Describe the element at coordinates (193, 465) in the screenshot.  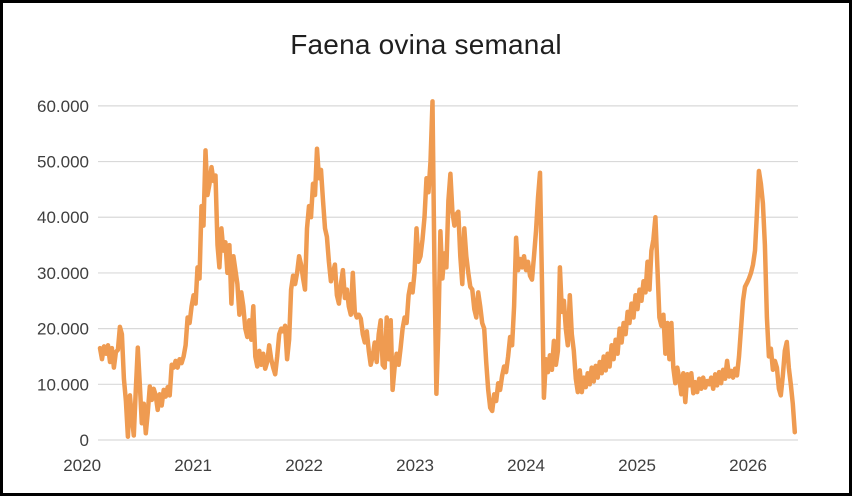
I see `x-axis-tick-label: 2021` at that location.